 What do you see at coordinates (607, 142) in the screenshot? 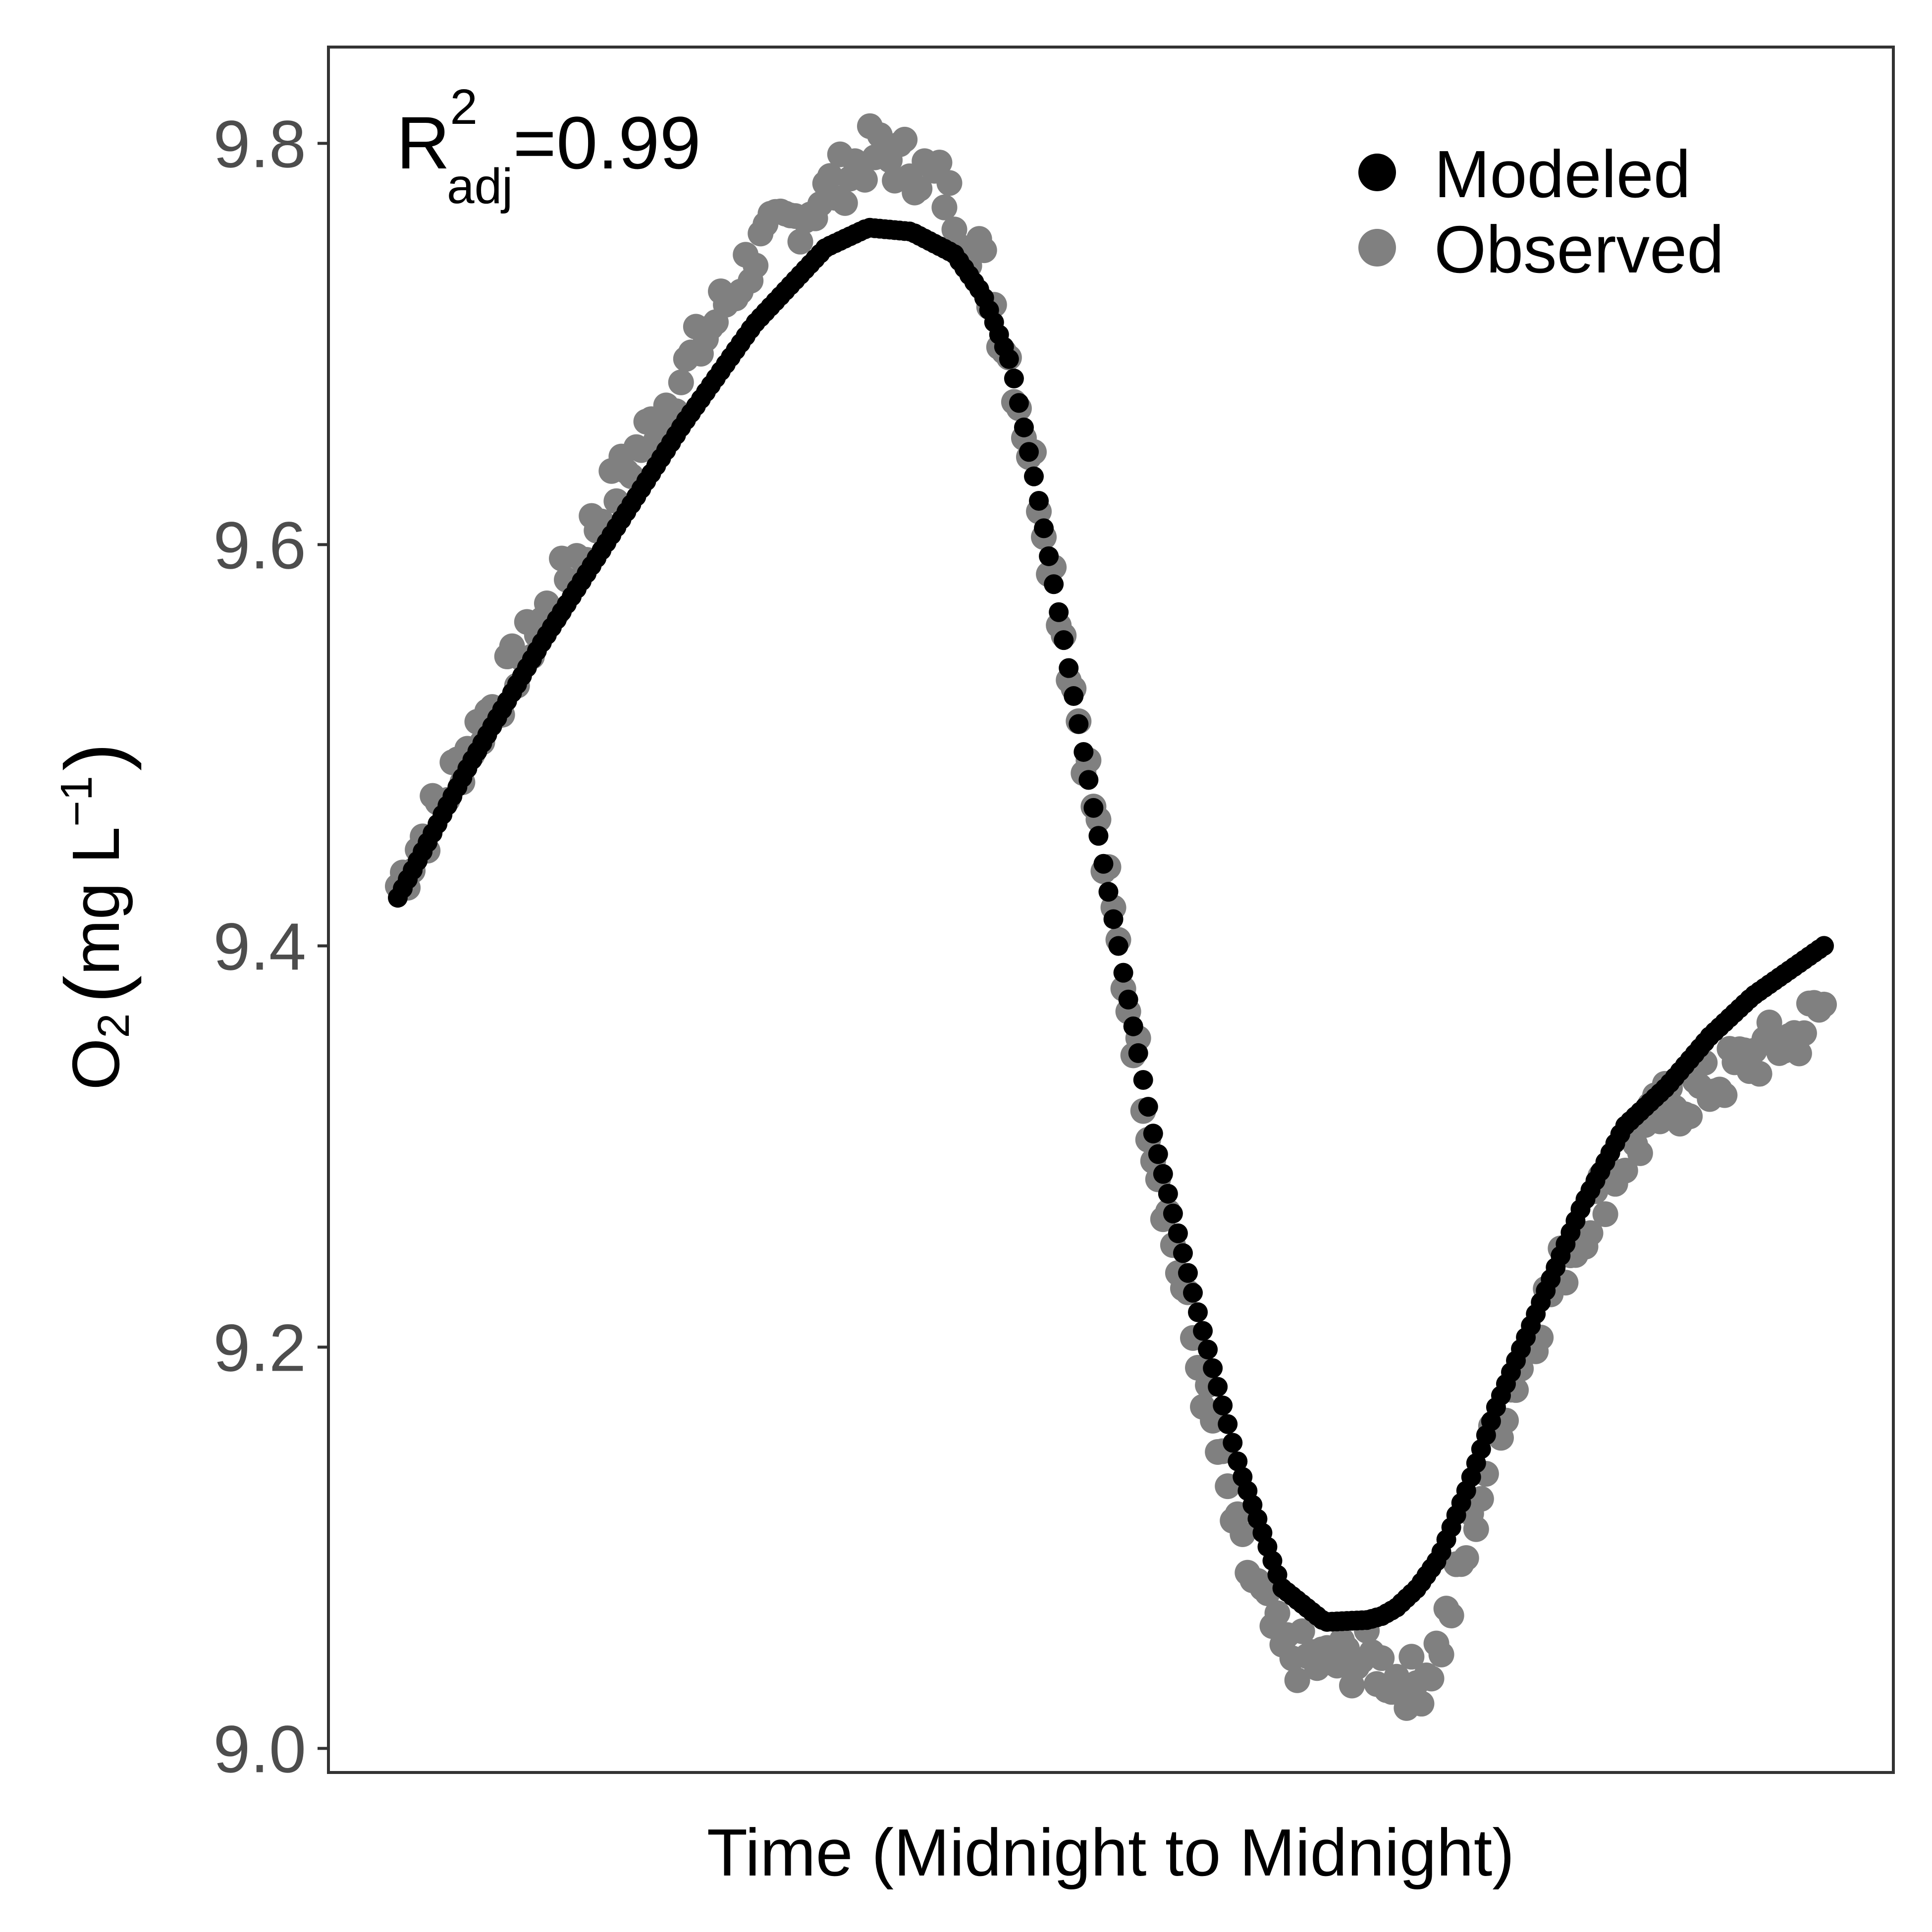
I see `r2-value: =0.99` at bounding box center [607, 142].